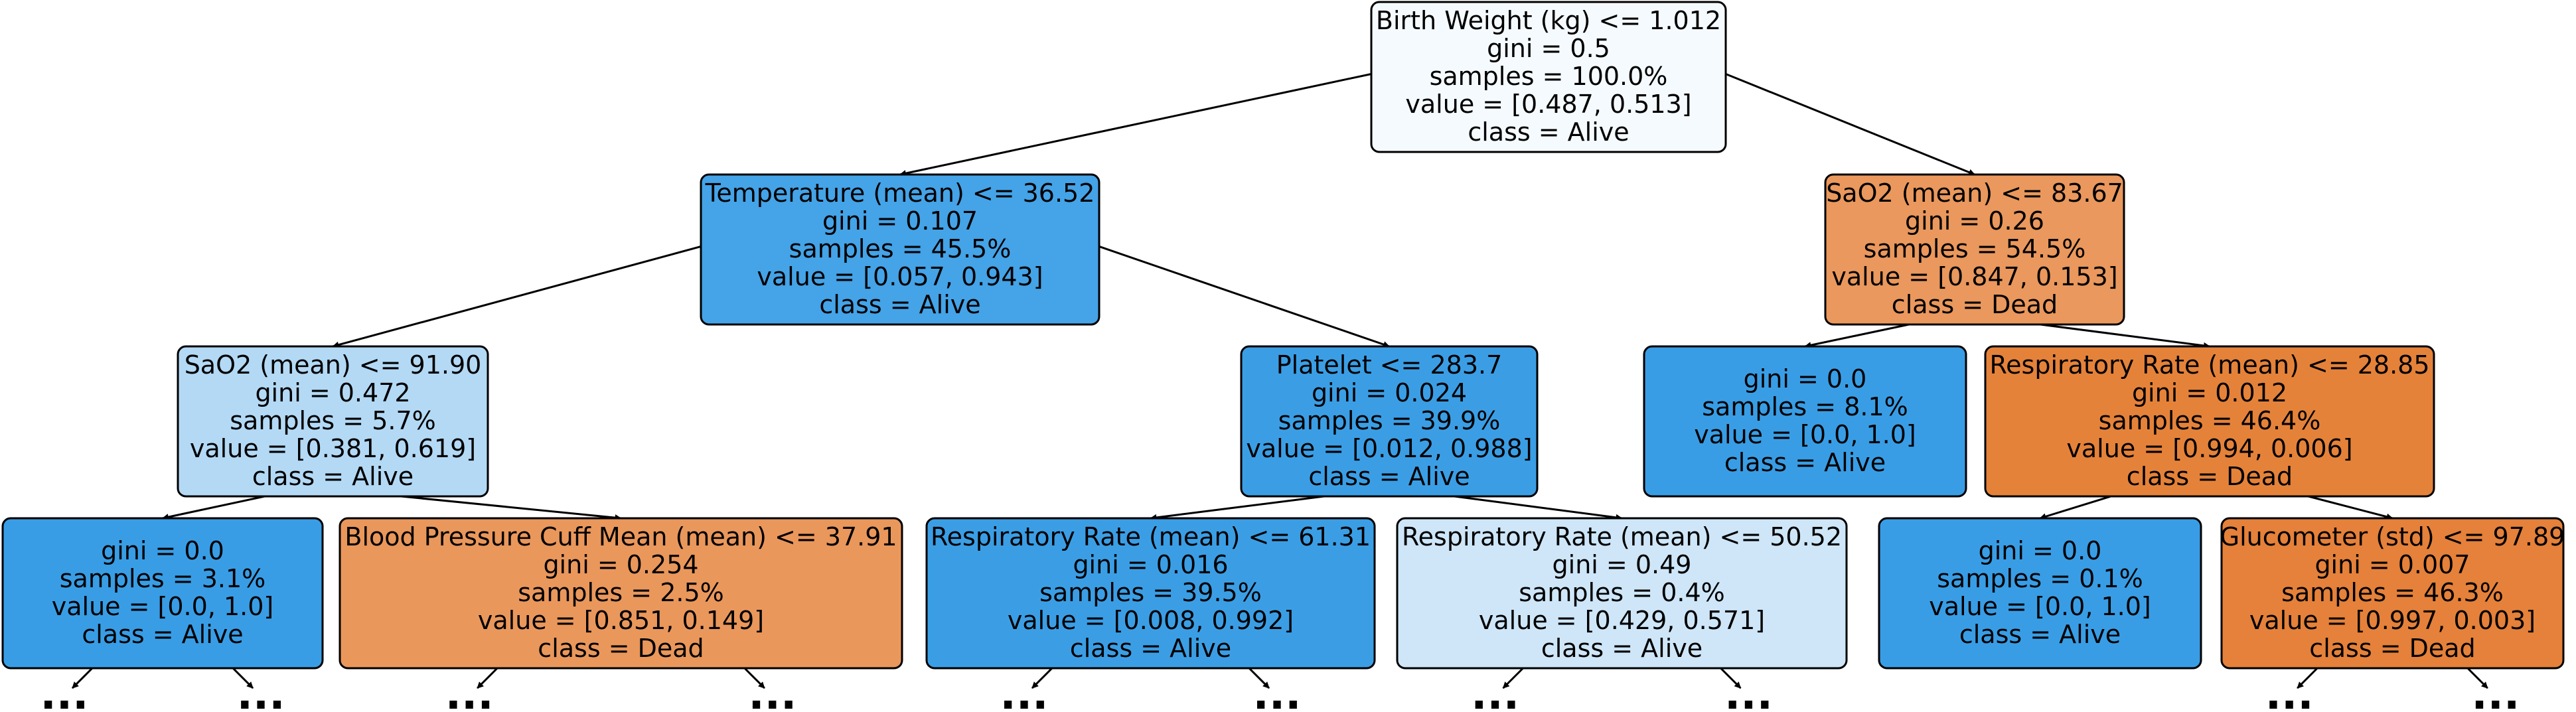 The width and height of the screenshot is (2576, 712). What do you see at coordinates (900, 276) in the screenshot?
I see `node-value-label: value = [0.057, 0.943]` at bounding box center [900, 276].